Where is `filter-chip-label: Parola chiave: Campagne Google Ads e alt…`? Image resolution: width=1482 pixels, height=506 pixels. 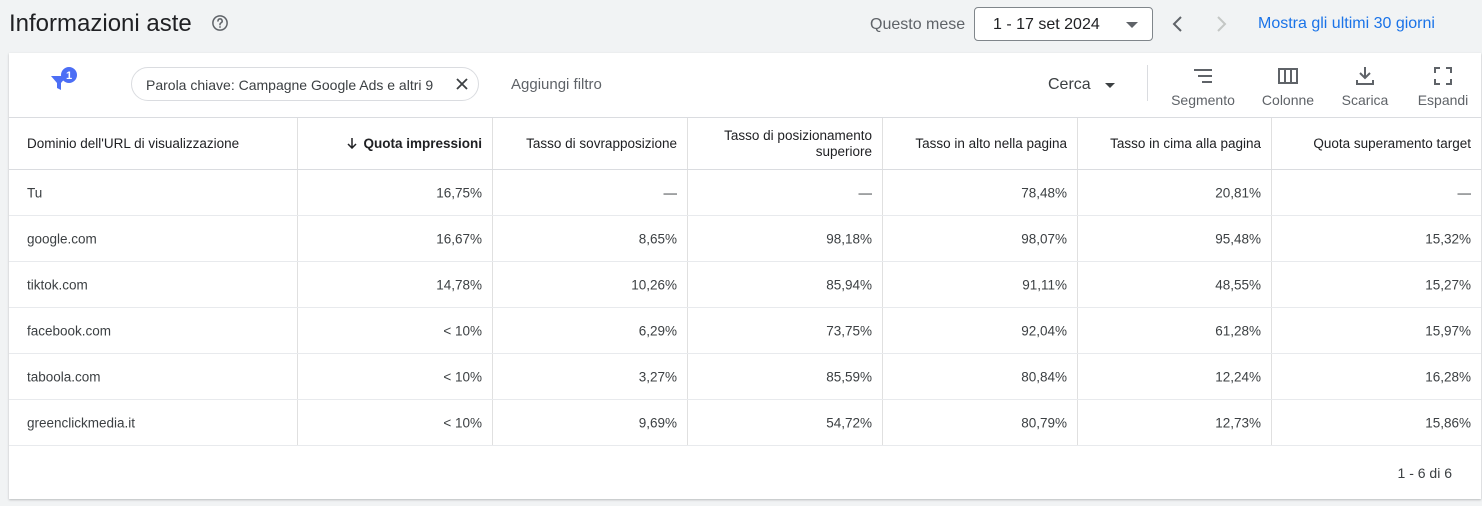
filter-chip-label: Parola chiave: Campagne Google Ads e alt… is located at coordinates (290, 85).